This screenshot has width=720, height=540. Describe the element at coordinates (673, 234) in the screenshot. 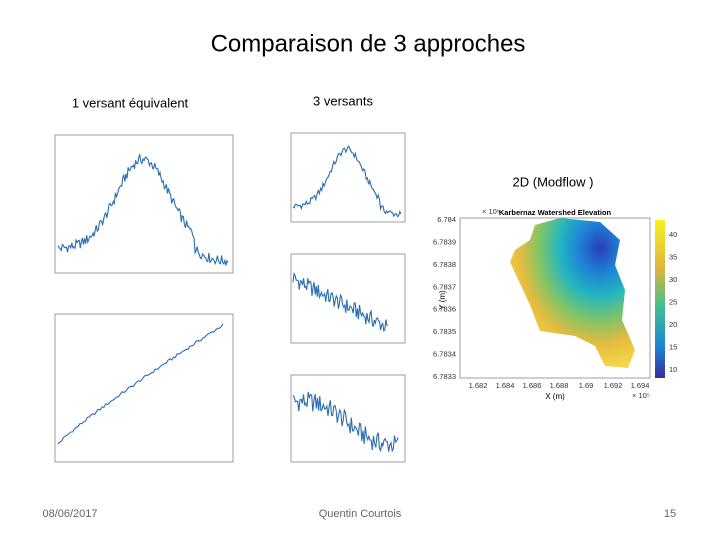

I see `colorbar-label: 40` at that location.